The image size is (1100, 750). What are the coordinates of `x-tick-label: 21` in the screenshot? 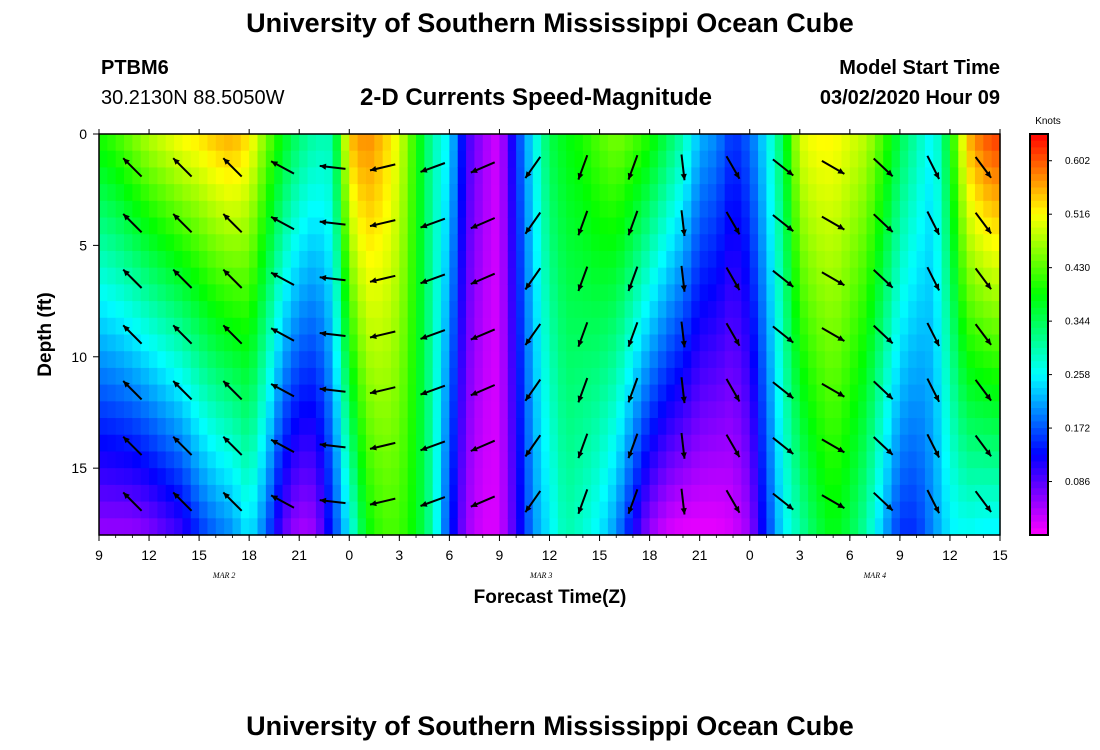 It's located at (299, 555).